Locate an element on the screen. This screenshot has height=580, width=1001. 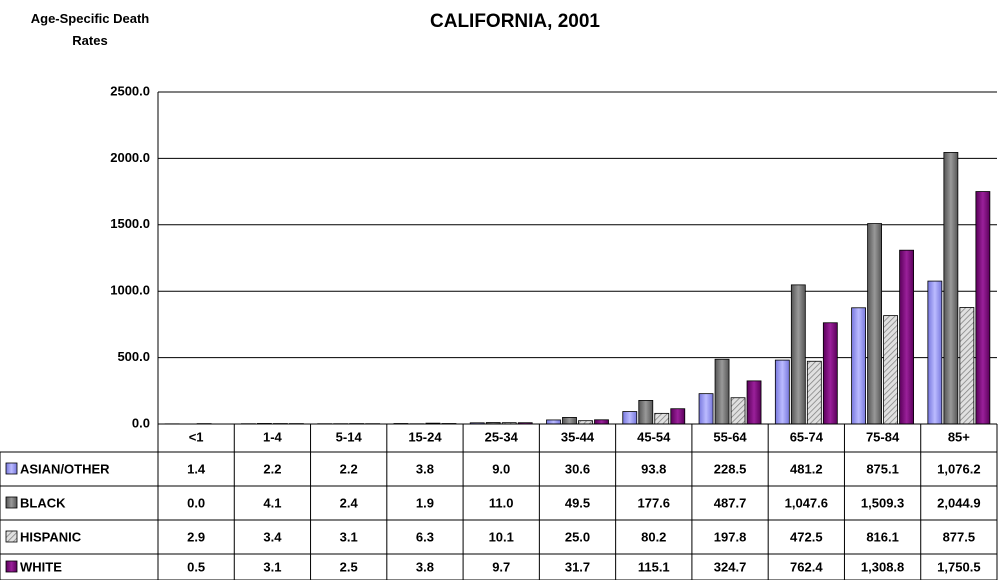
x-tick-label: 5-14 is located at coordinates (349, 436).